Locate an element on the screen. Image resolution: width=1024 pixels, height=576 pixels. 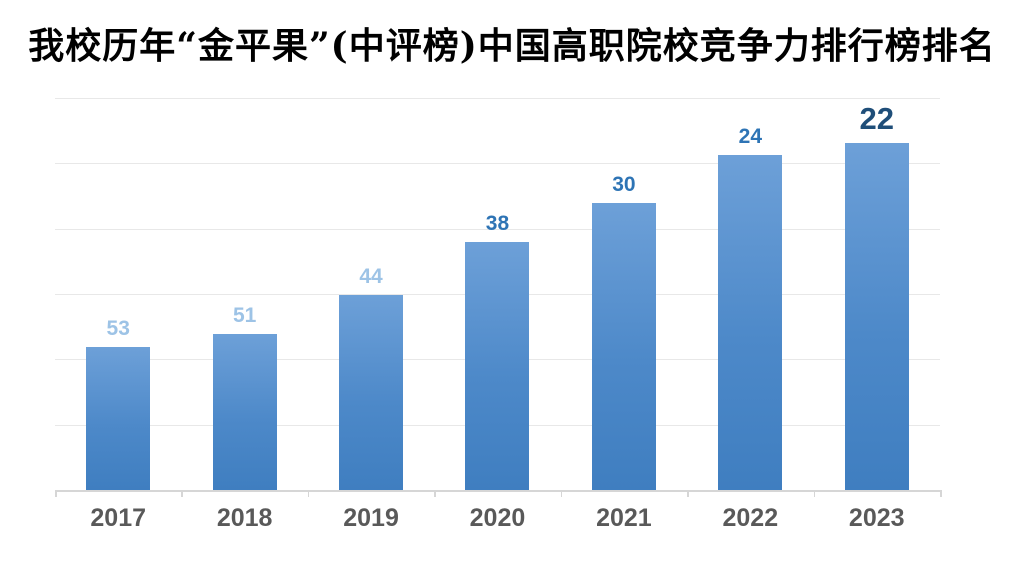
bar-2022 is located at coordinates (750, 322).